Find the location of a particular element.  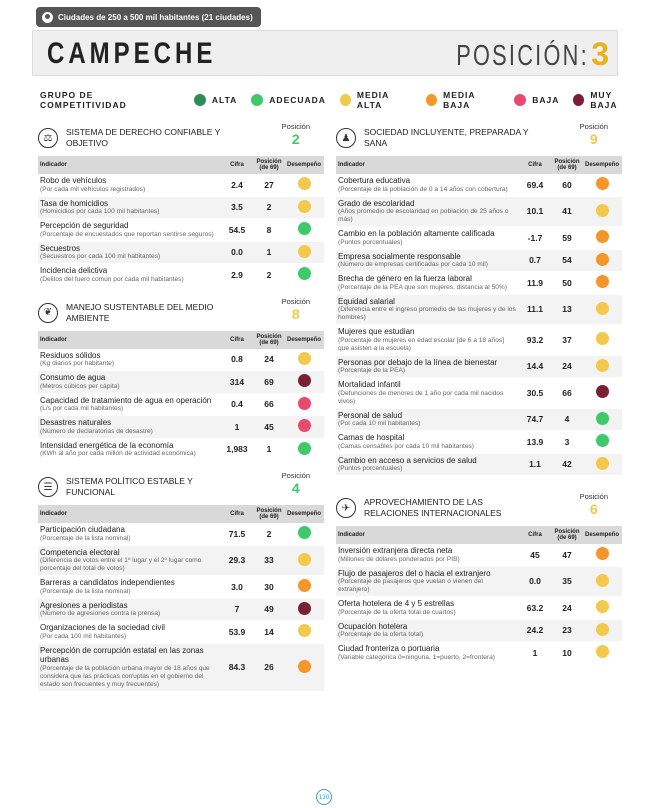

indicator-name: Desastres naturales is located at coordinates (76, 422).